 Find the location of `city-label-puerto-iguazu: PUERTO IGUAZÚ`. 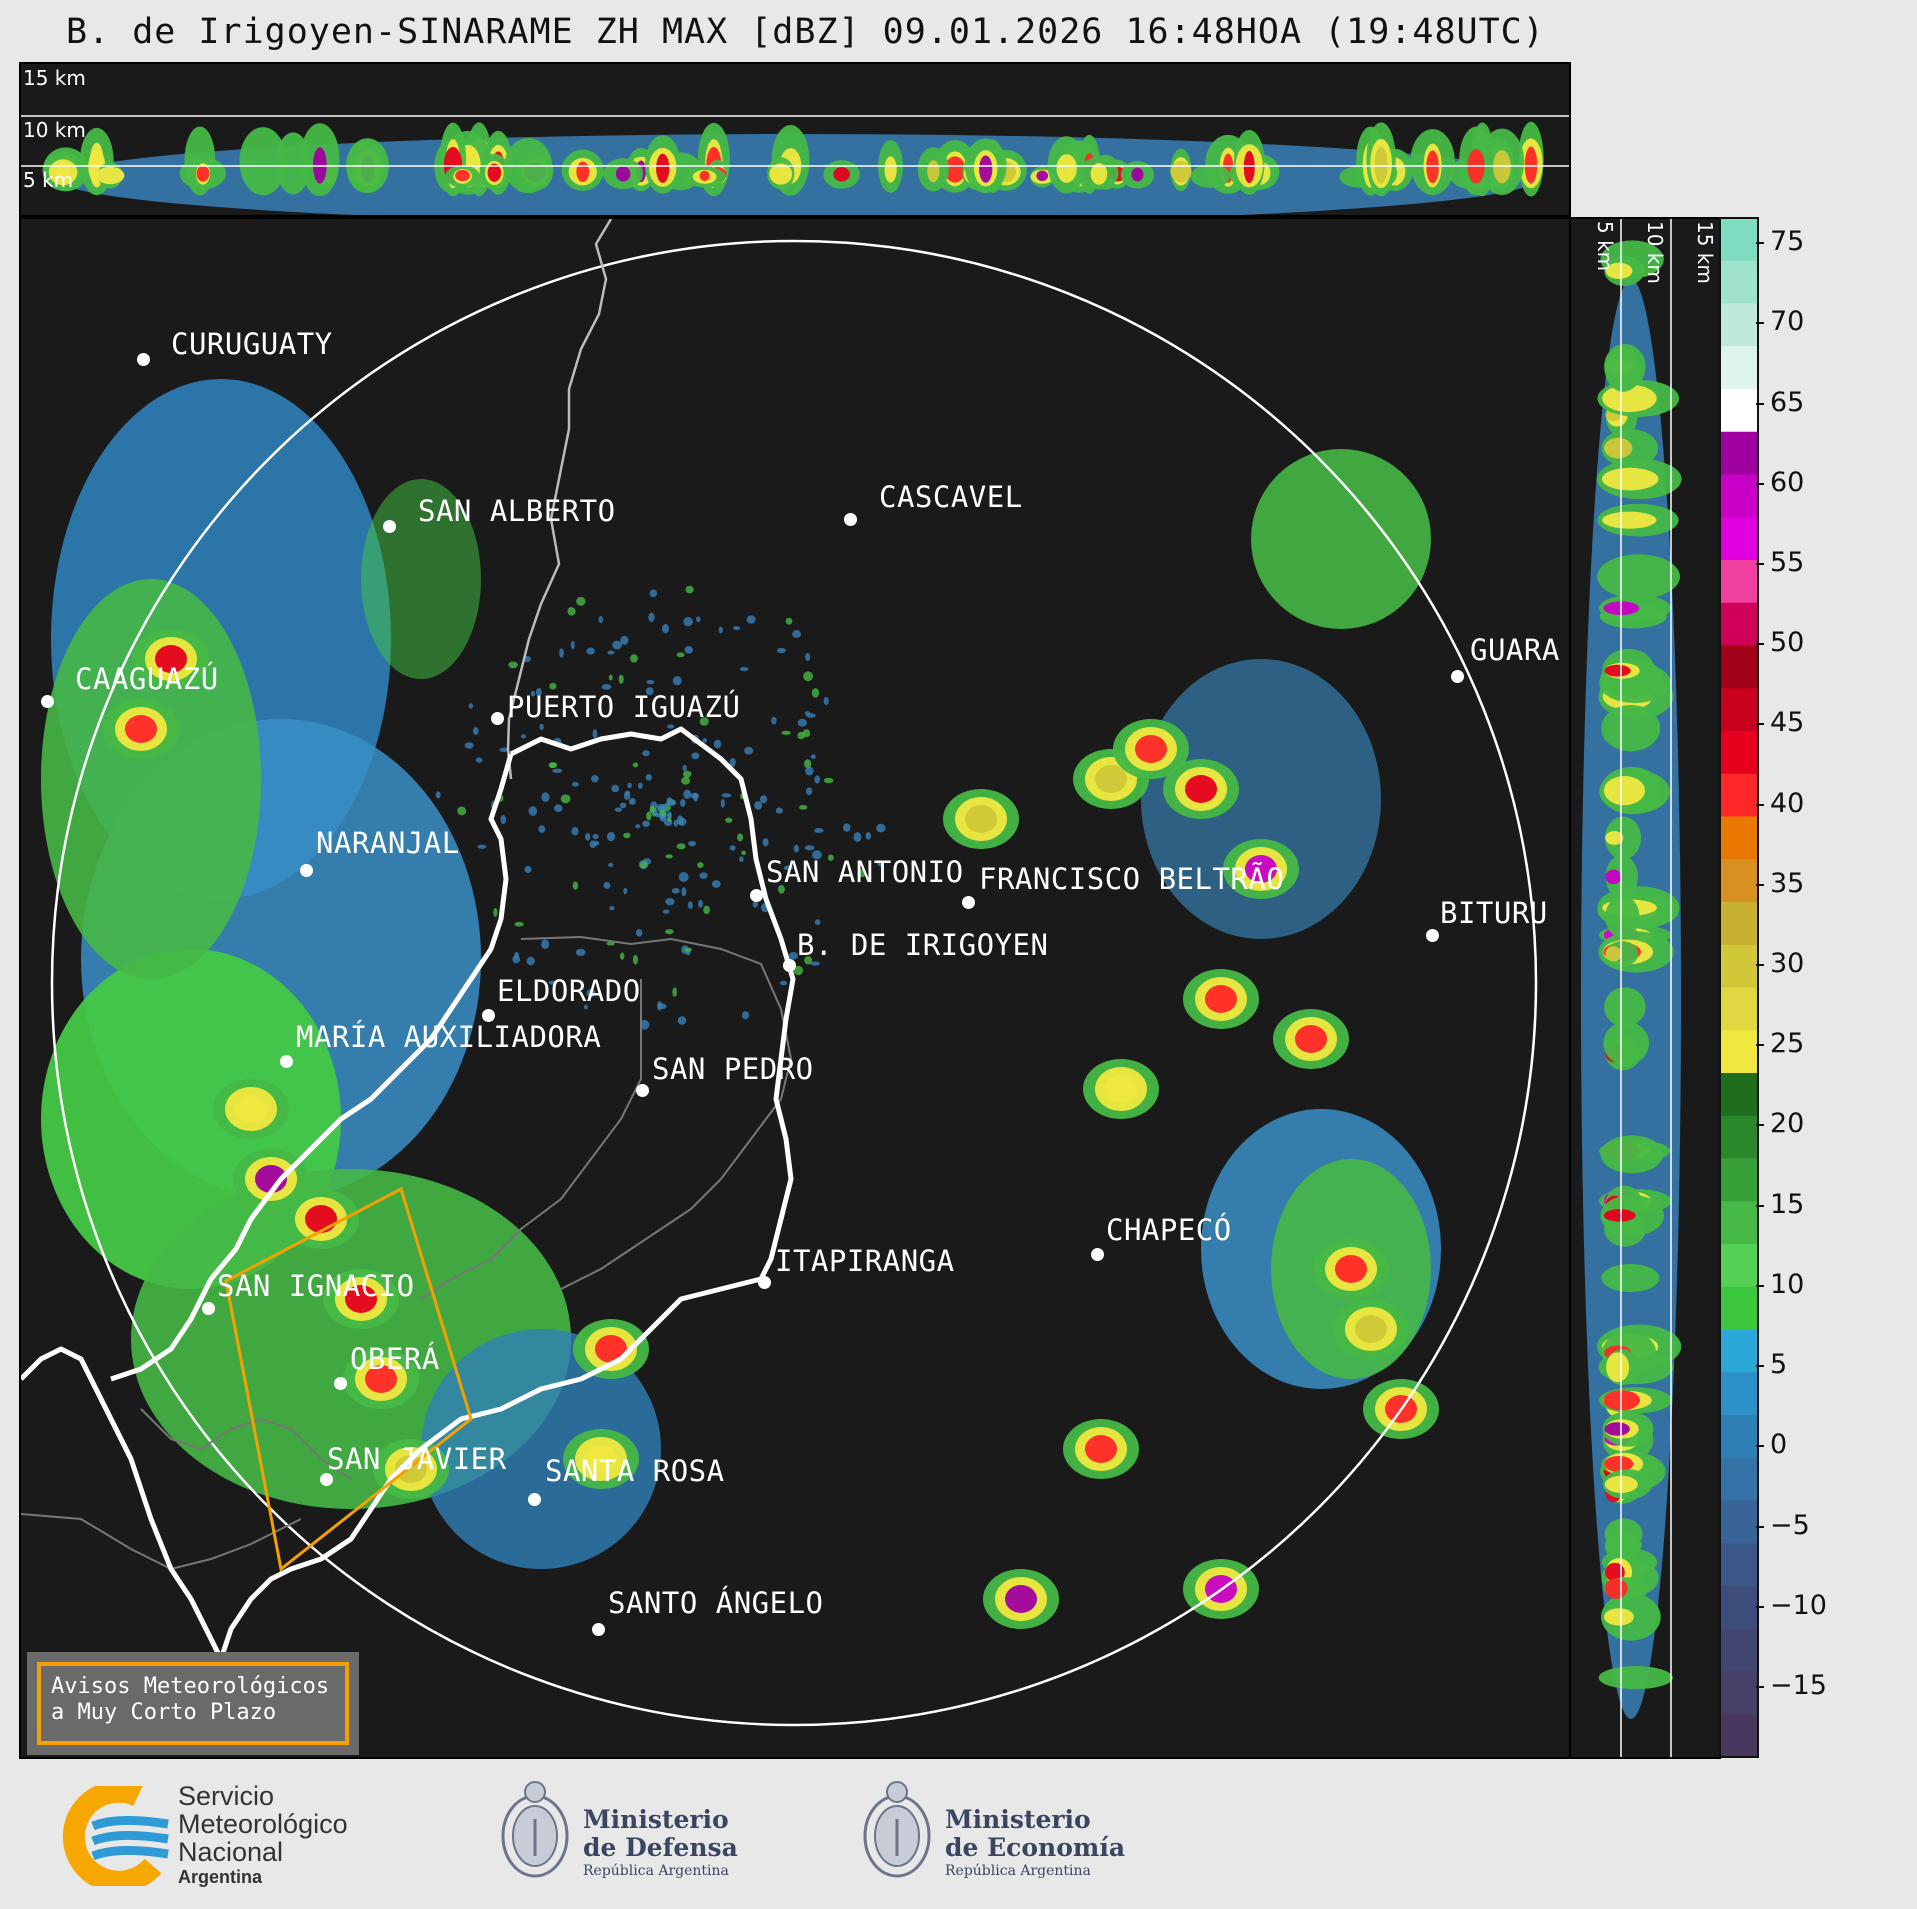

city-label-puerto-iguazu: PUERTO IGUAZÚ is located at coordinates (624, 707).